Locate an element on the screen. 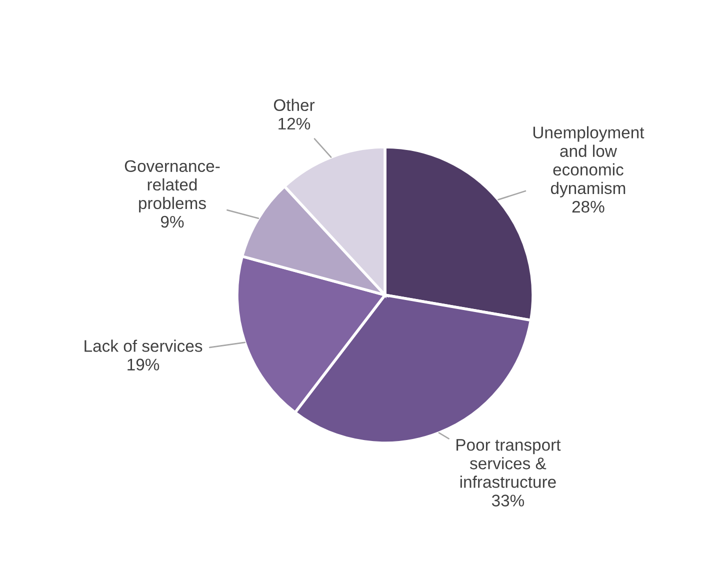 The height and width of the screenshot is (575, 717). data-label: 9% is located at coordinates (172, 222).